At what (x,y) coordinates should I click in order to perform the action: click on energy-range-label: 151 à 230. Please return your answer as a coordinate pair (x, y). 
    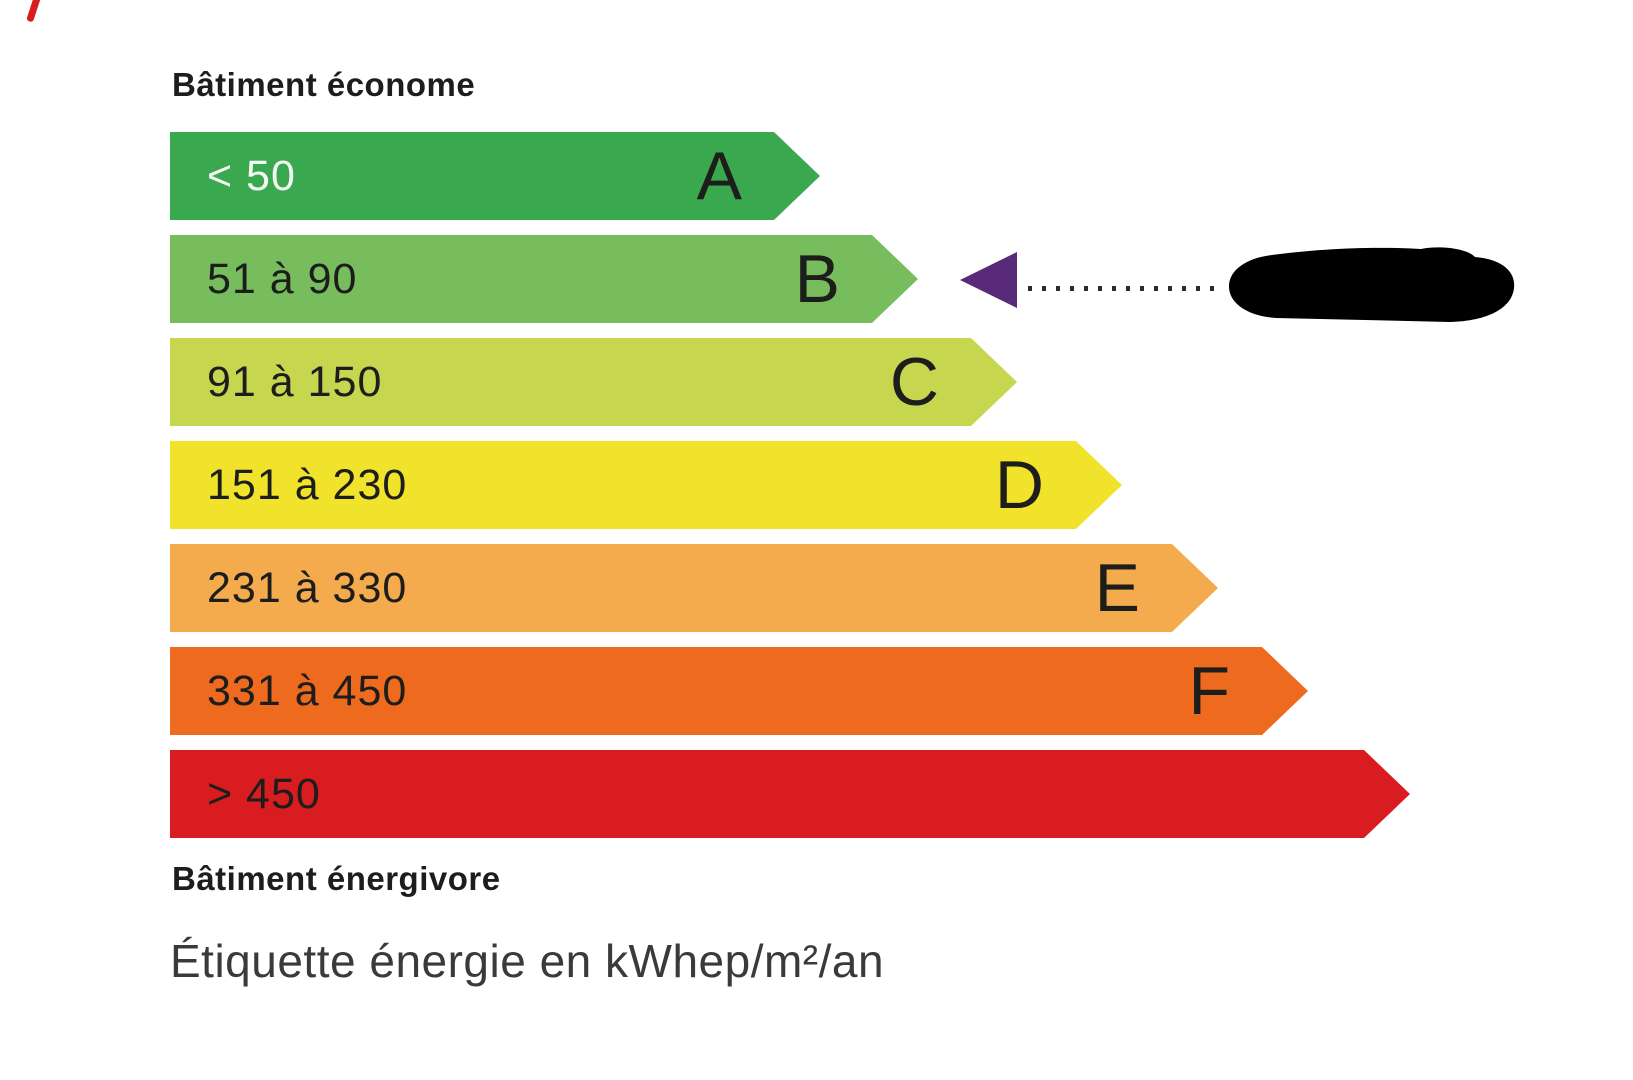
    Looking at the image, I should click on (307, 484).